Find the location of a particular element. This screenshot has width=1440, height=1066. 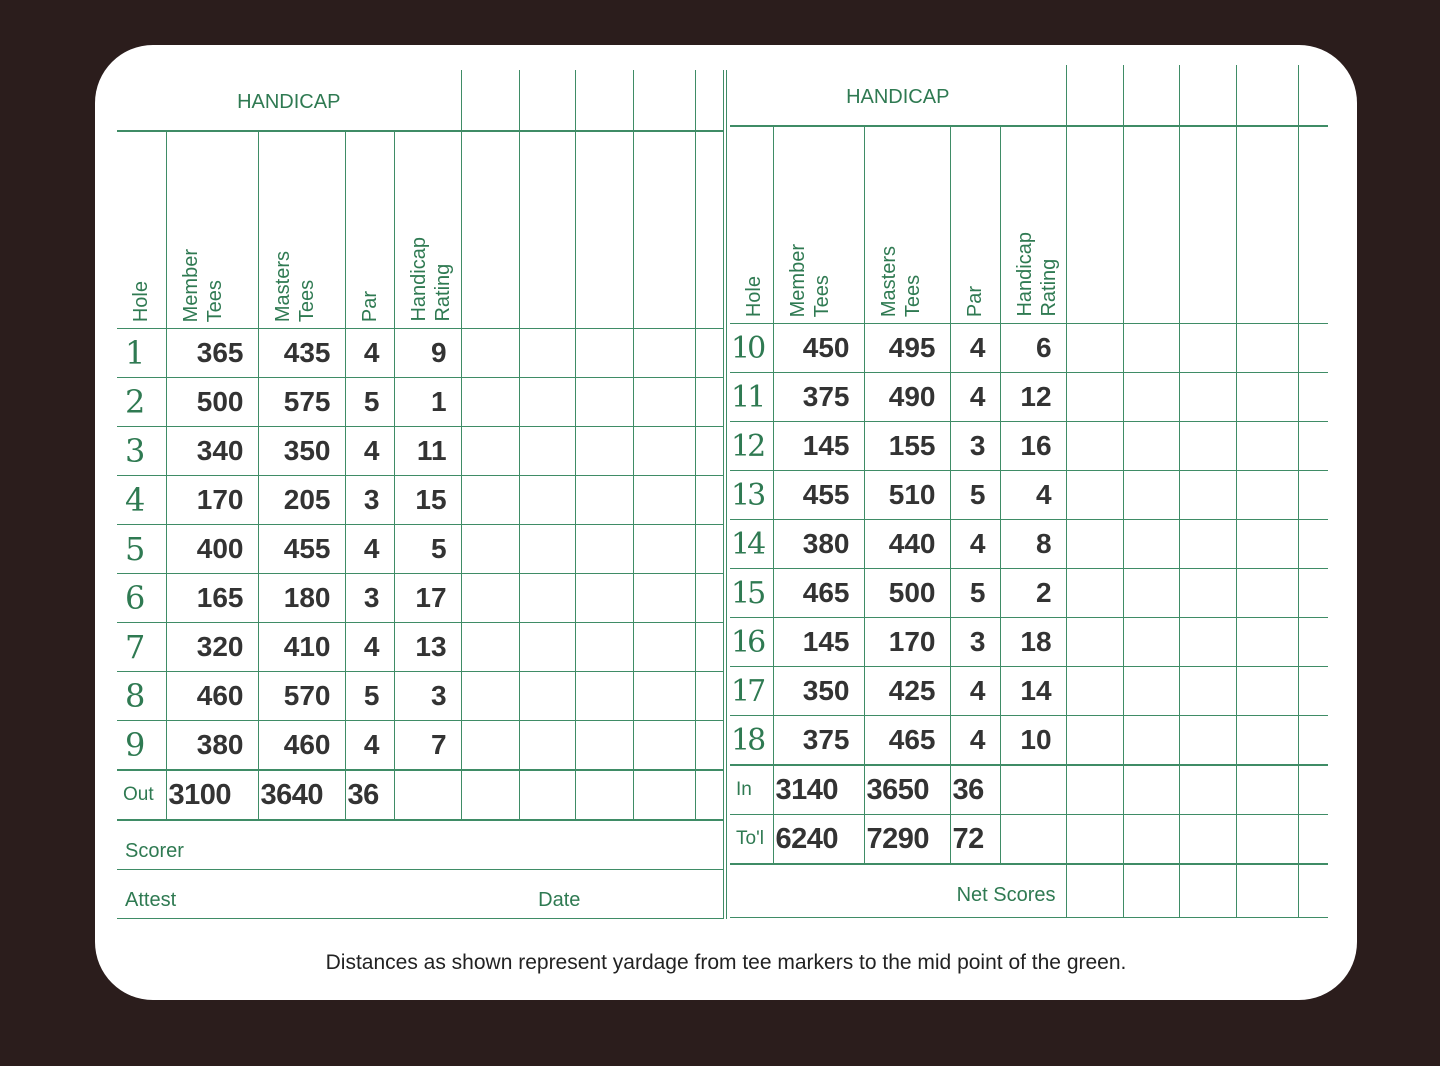

scorer-field: Scorer is located at coordinates (422, 844).